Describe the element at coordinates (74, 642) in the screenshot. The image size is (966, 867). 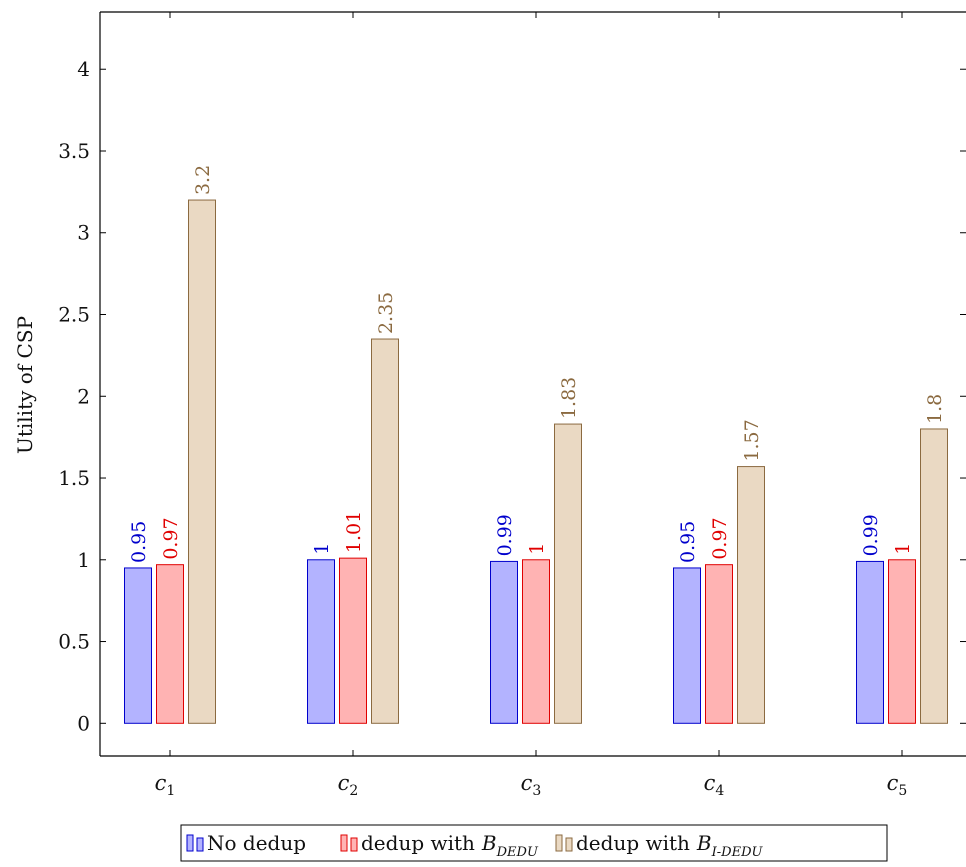
I see `y-tick-label: 0.5` at that location.